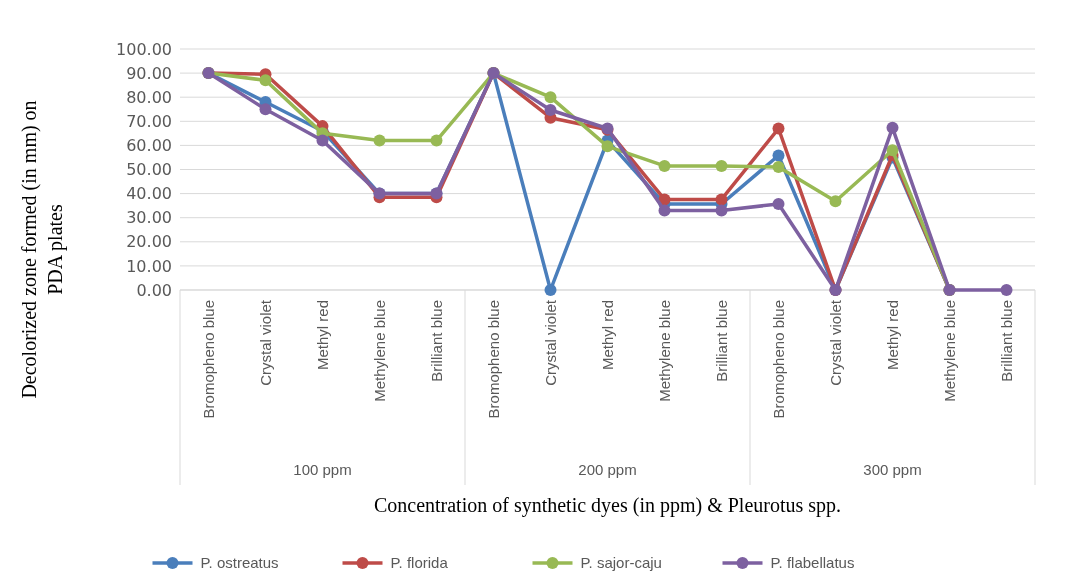 This screenshot has height=581, width=1065. I want to click on legend-label: P. florida, so click(419, 563).